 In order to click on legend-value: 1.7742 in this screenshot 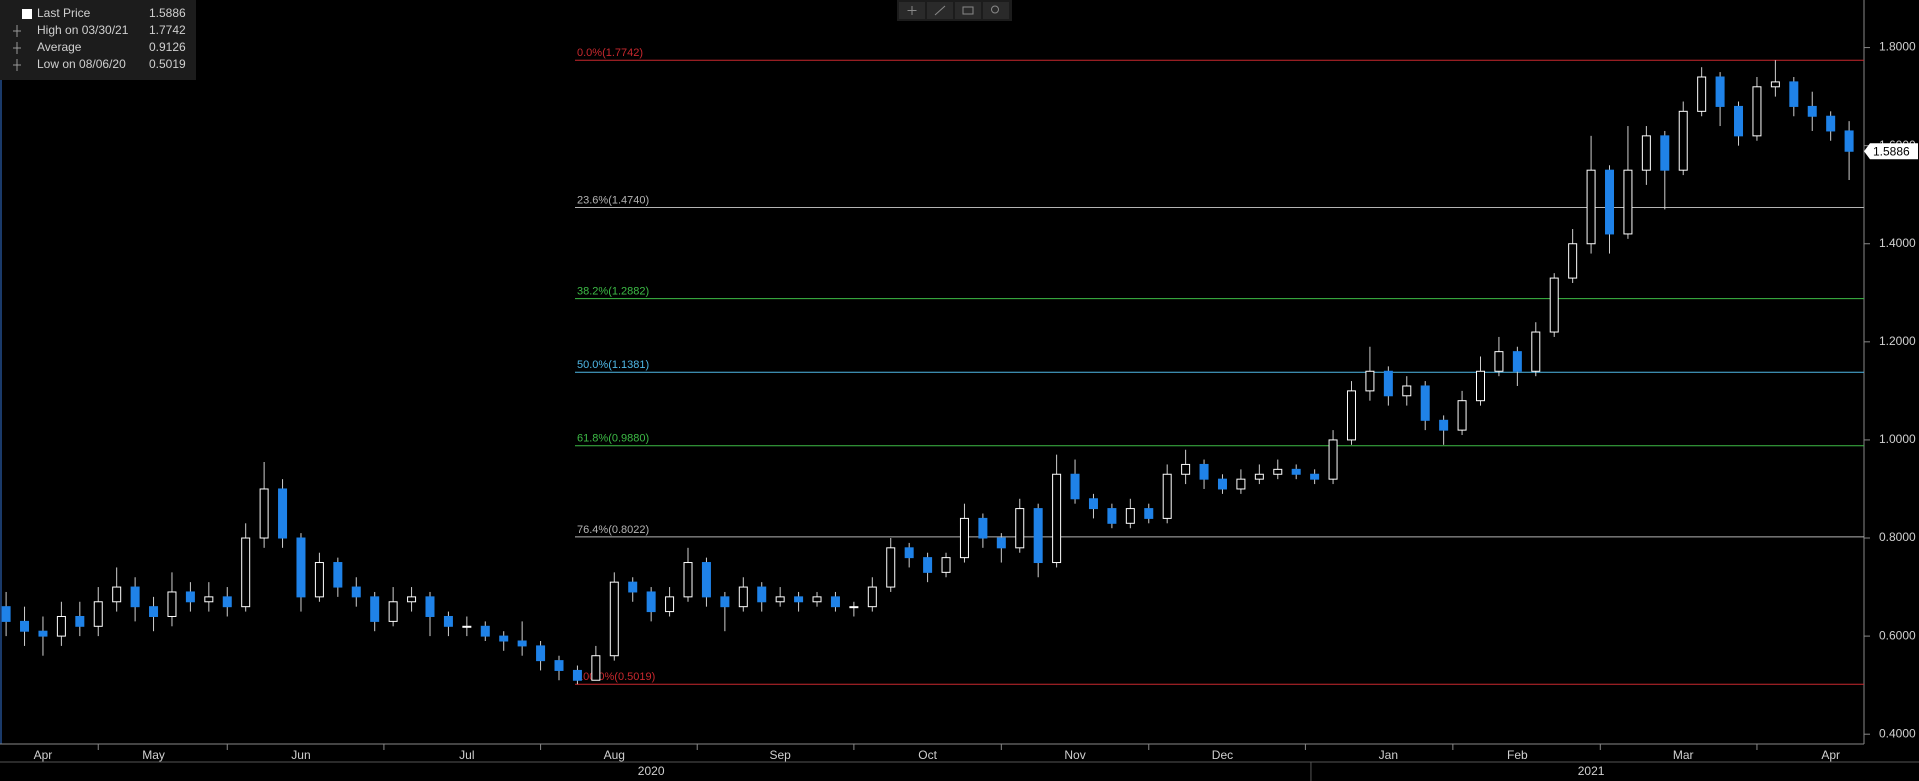, I will do `click(167, 30)`.